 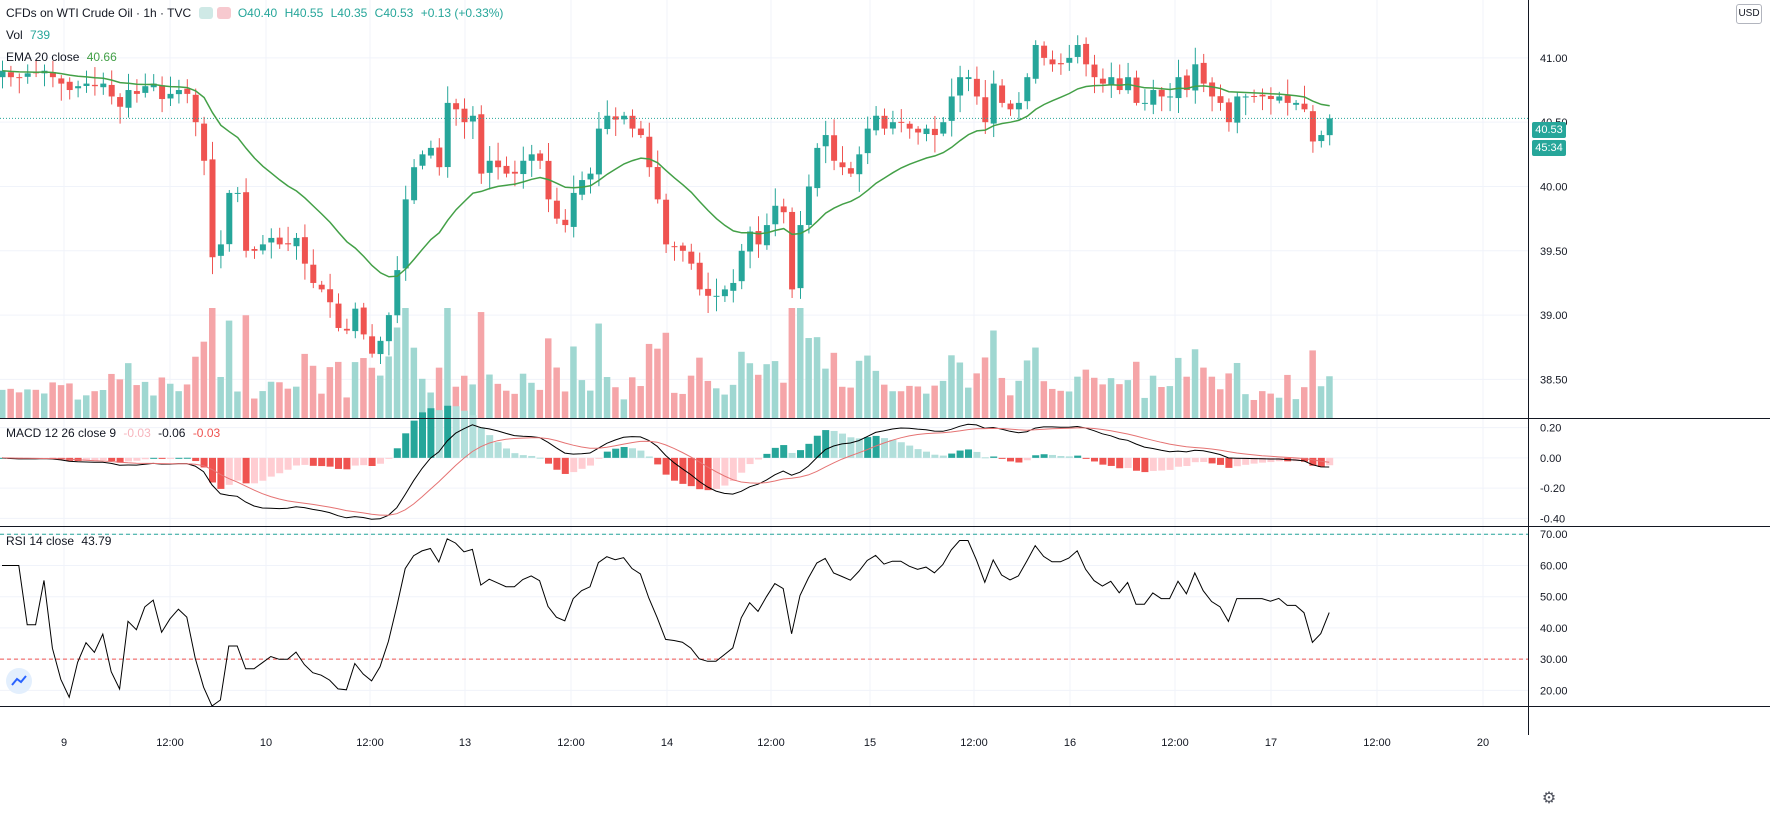 What do you see at coordinates (19, 681) in the screenshot?
I see `tradingview-logo-icon` at bounding box center [19, 681].